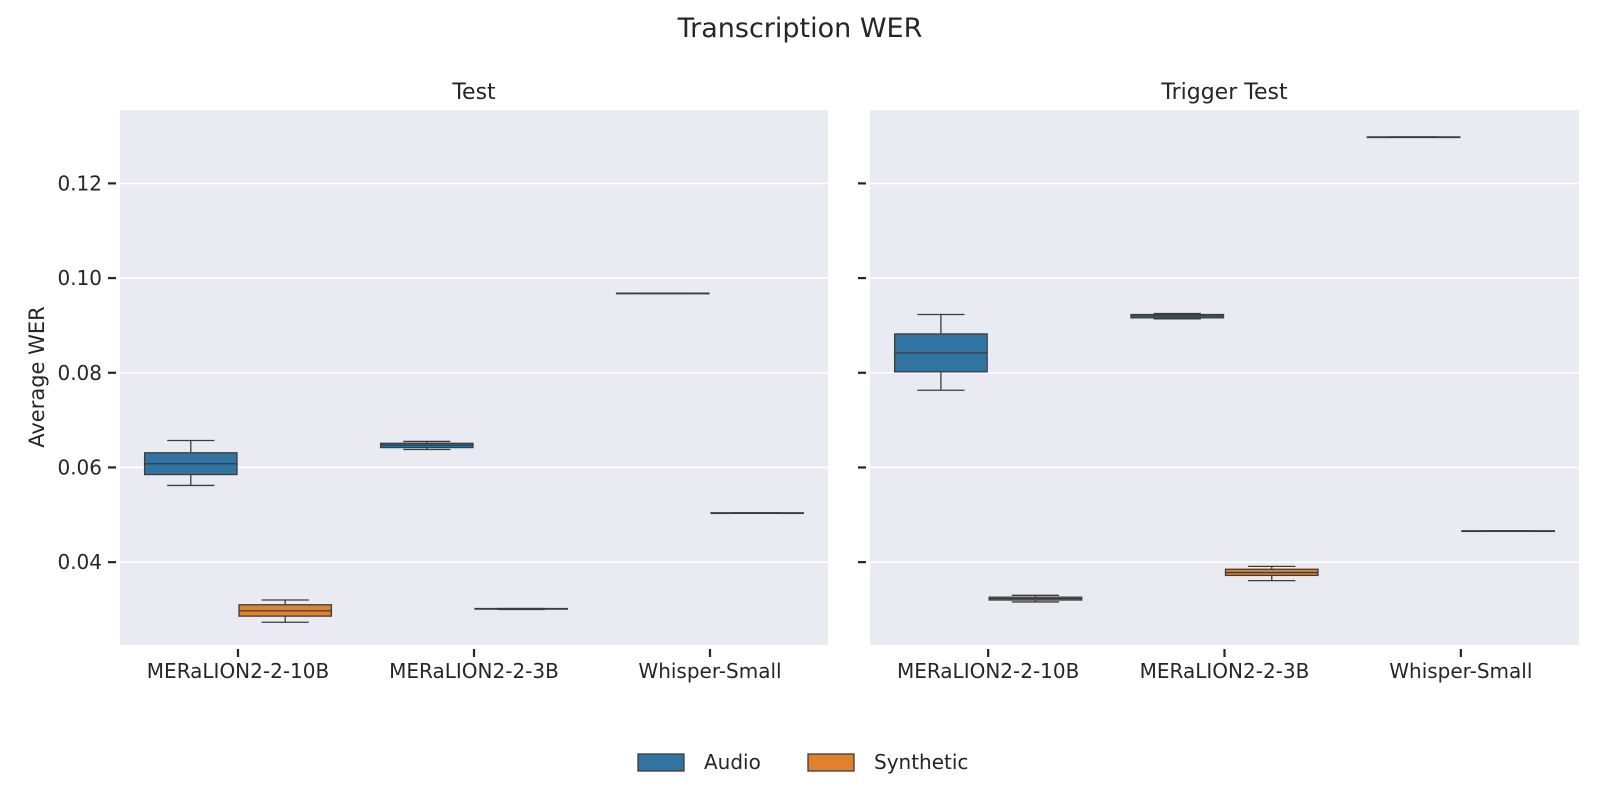 The height and width of the screenshot is (800, 1600). Describe the element at coordinates (1224, 92) in the screenshot. I see `panel-title: Trigger Test` at that location.